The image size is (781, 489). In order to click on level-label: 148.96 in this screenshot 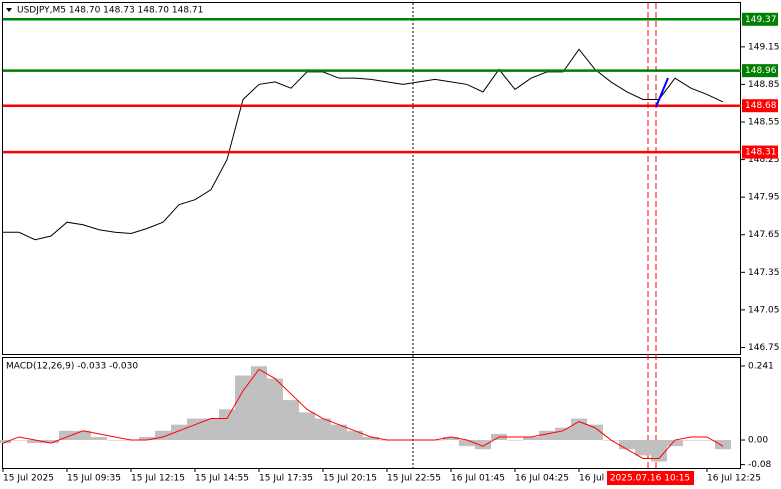, I will do `click(761, 71)`.